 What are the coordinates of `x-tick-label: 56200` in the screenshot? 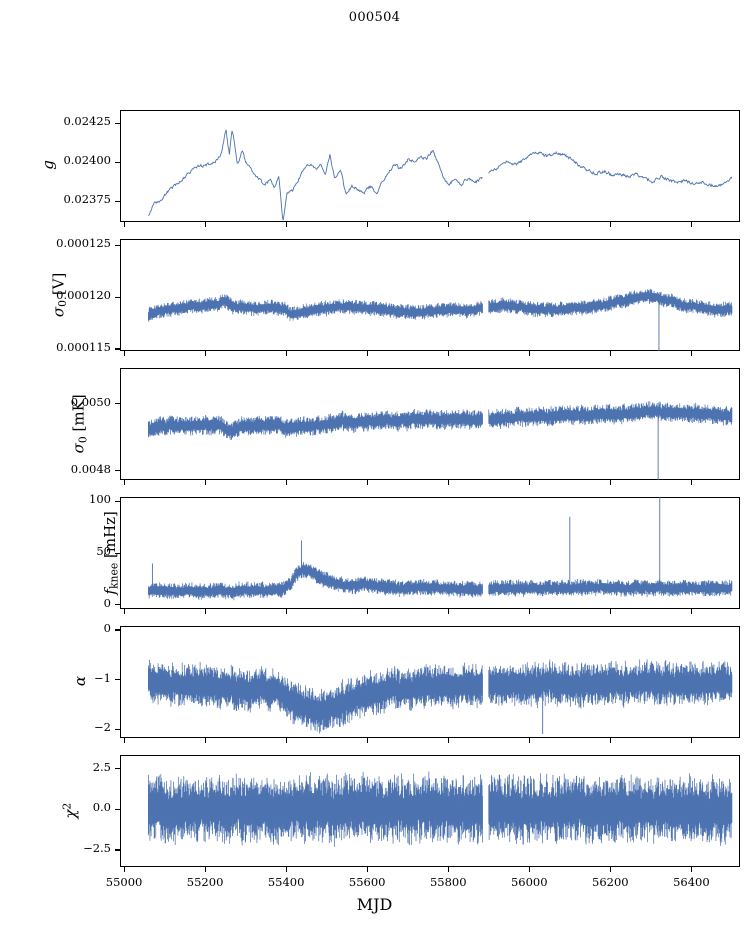 It's located at (610, 882).